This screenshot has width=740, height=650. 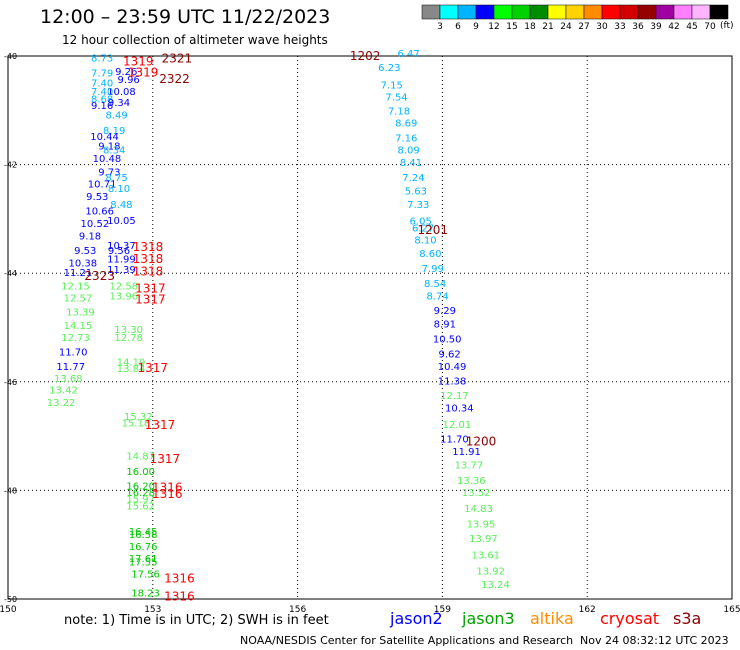 What do you see at coordinates (10, 599) in the screenshot?
I see `y-tick-label: -50` at bounding box center [10, 599].